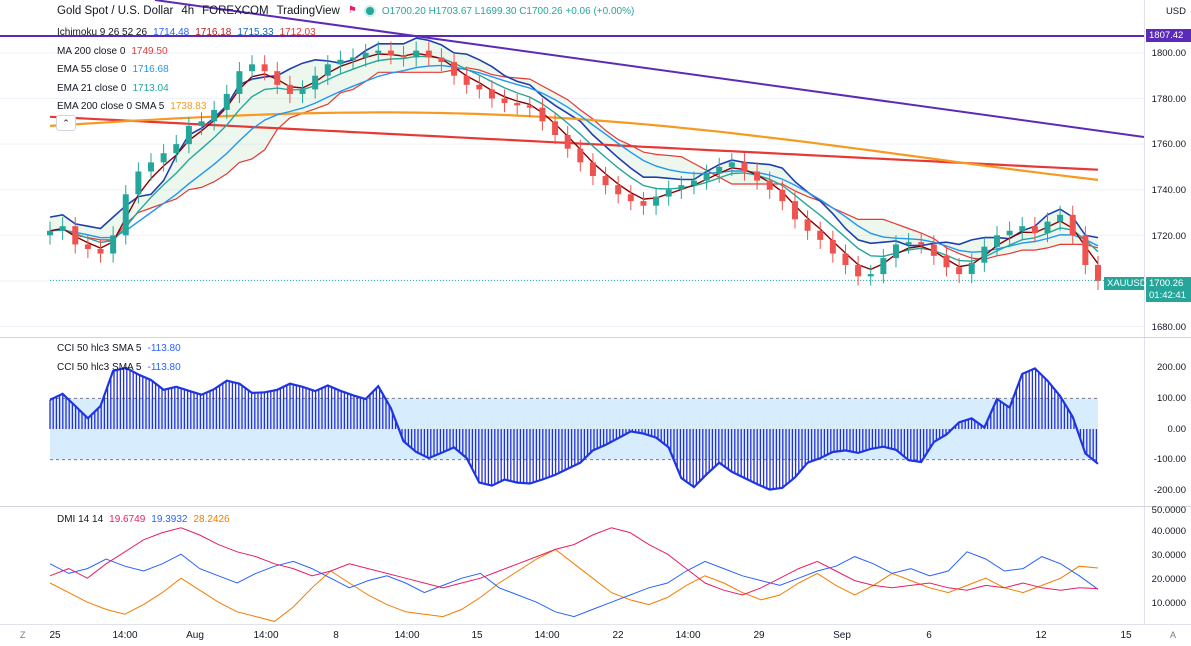 This screenshot has height=646, width=1191. Describe the element at coordinates (477, 635) in the screenshot. I see `time-tick: 15` at that location.